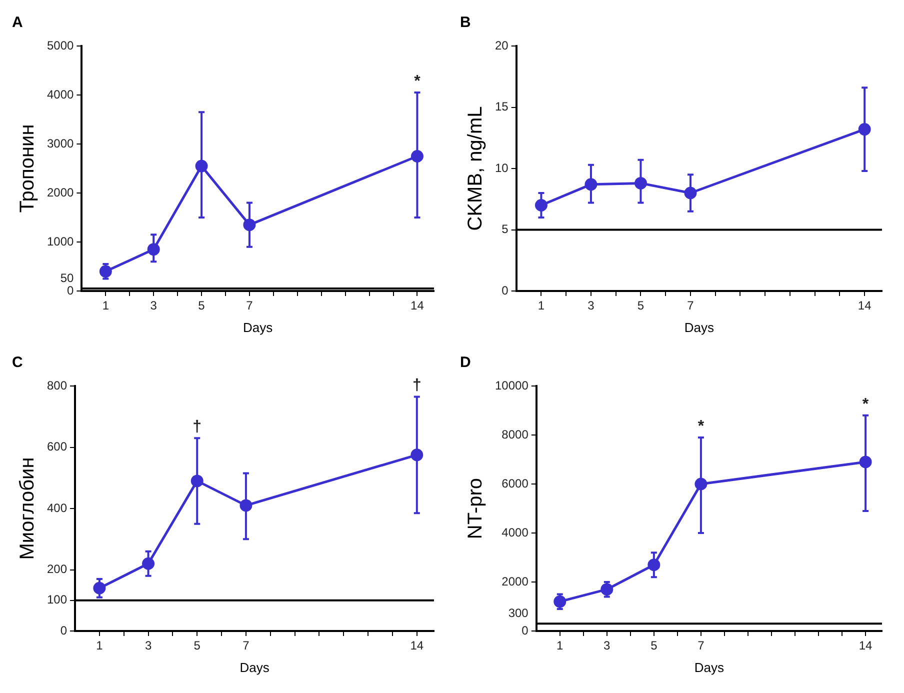 The image size is (904, 693). What do you see at coordinates (465, 363) in the screenshot?
I see `chart-title: D` at bounding box center [465, 363].